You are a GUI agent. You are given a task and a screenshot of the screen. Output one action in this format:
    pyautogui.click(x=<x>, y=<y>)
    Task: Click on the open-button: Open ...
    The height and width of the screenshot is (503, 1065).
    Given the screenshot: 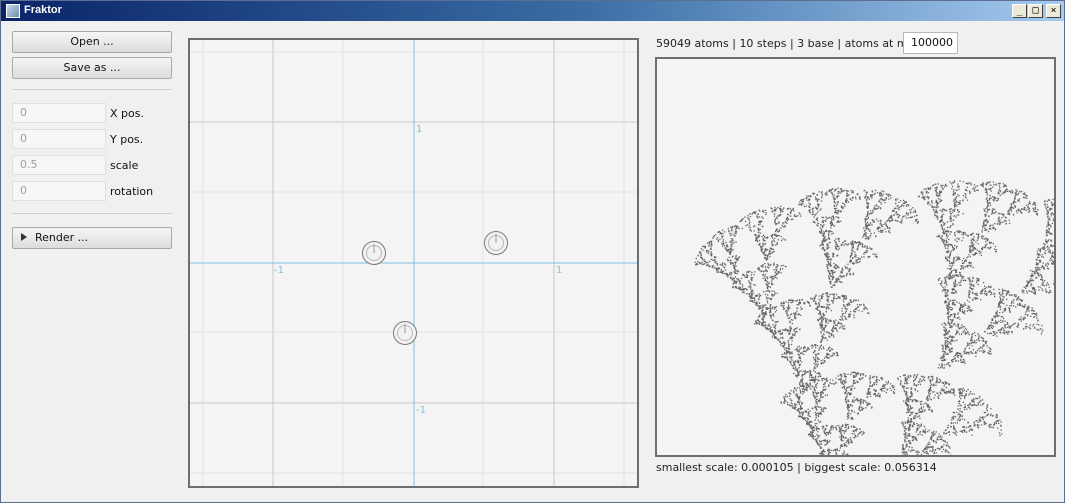 What is the action you would take?
    pyautogui.click(x=92, y=42)
    